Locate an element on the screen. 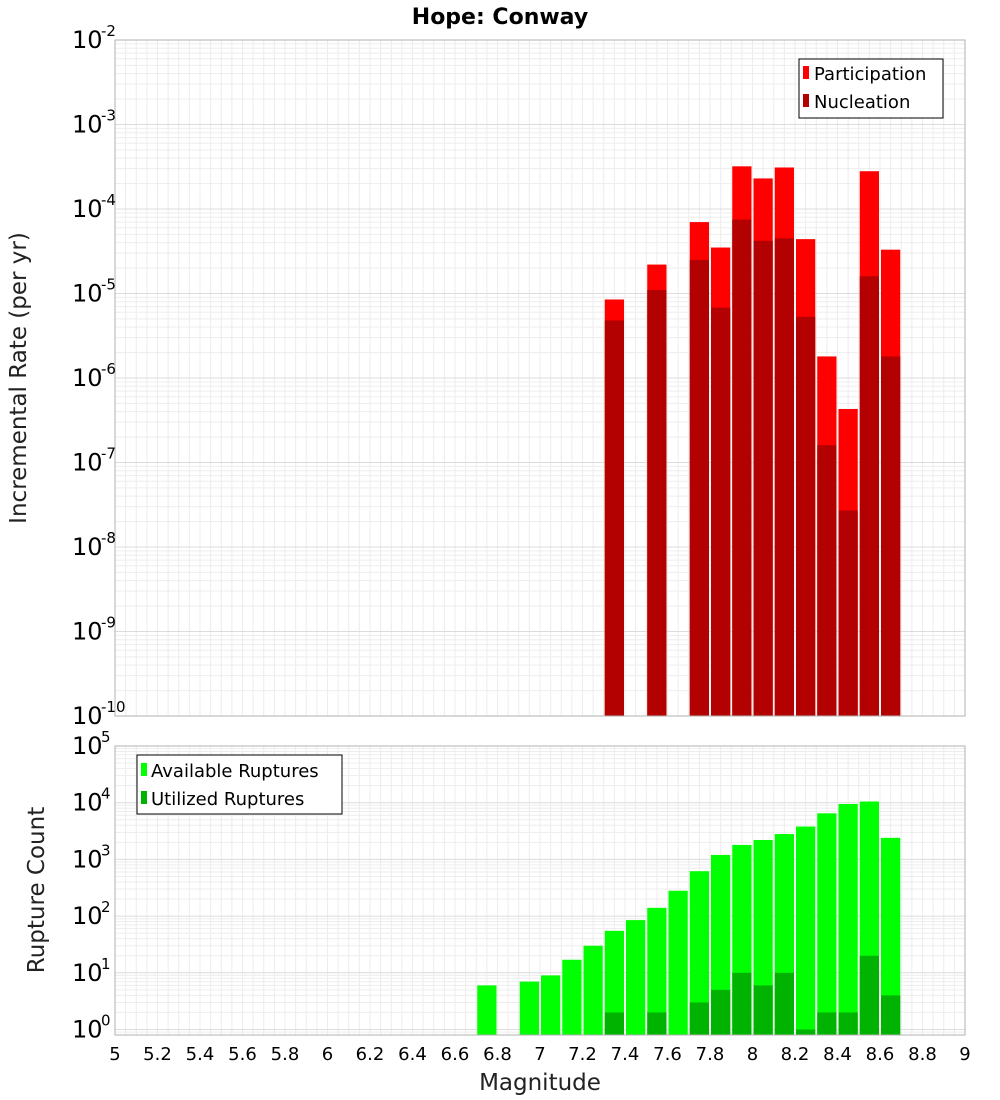 Image resolution: width=1000 pixels, height=1100 pixels. x-tick-label: 5.4 is located at coordinates (200, 1054).